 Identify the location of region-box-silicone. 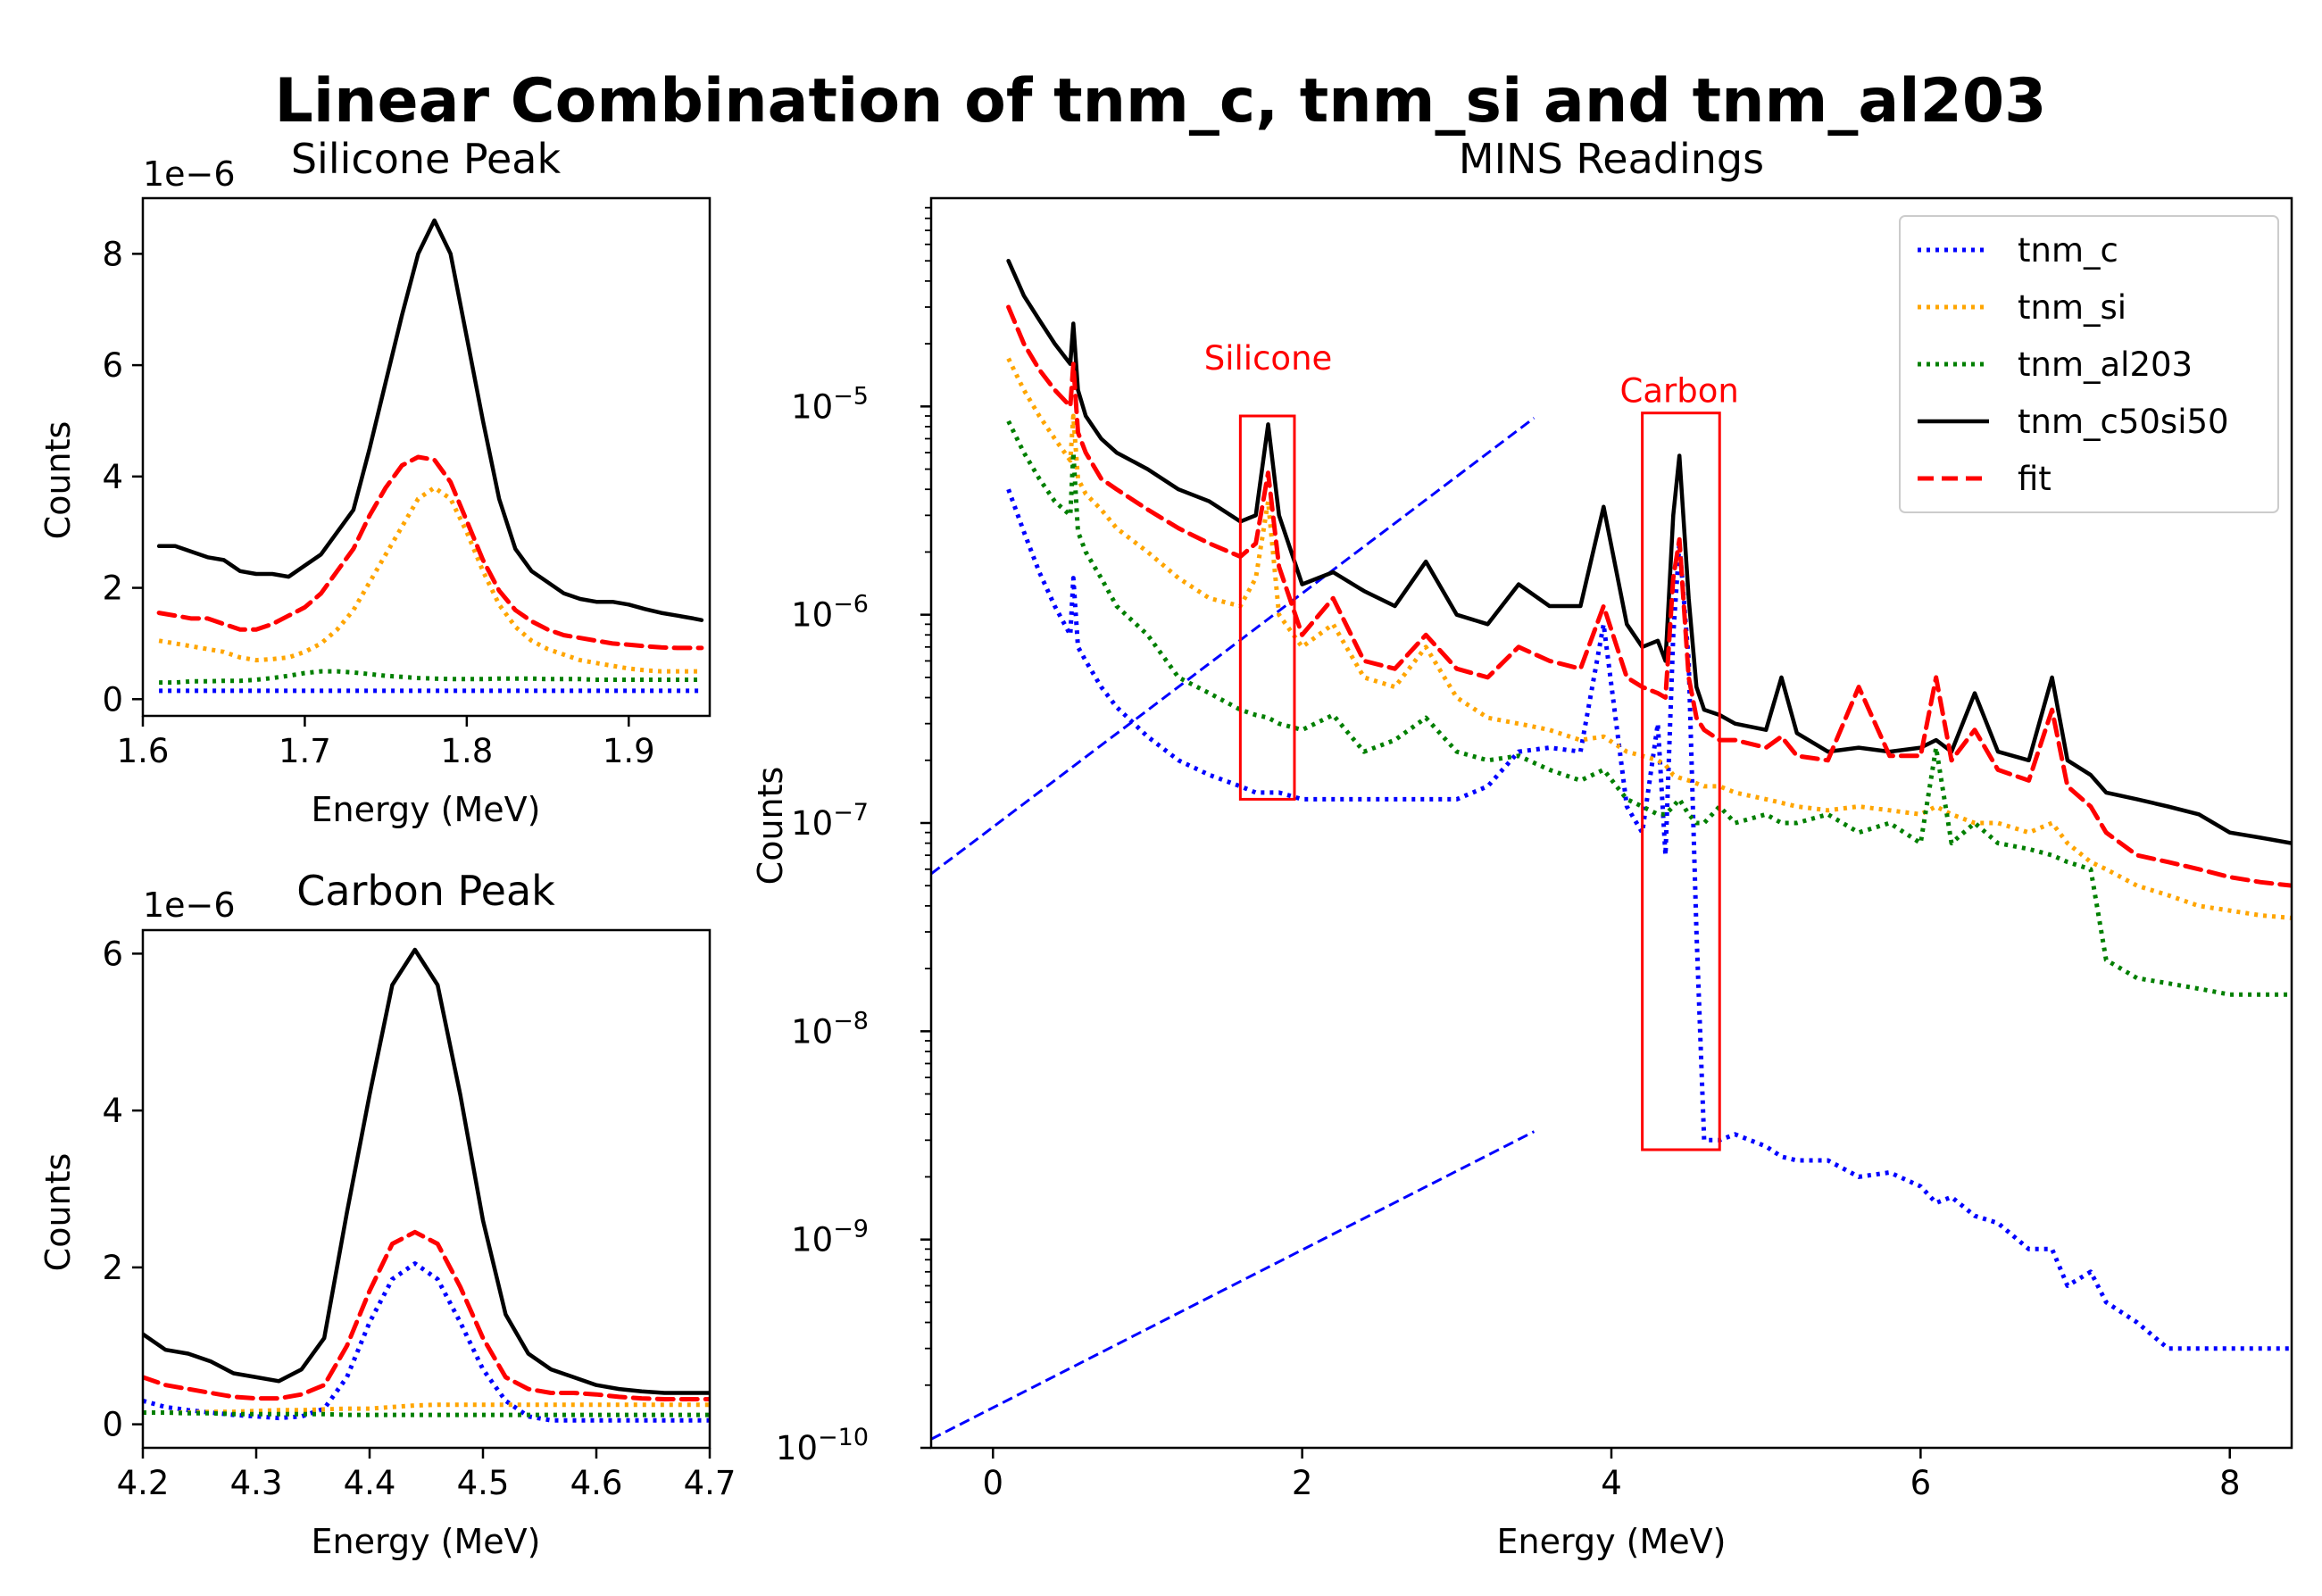
(1267, 608).